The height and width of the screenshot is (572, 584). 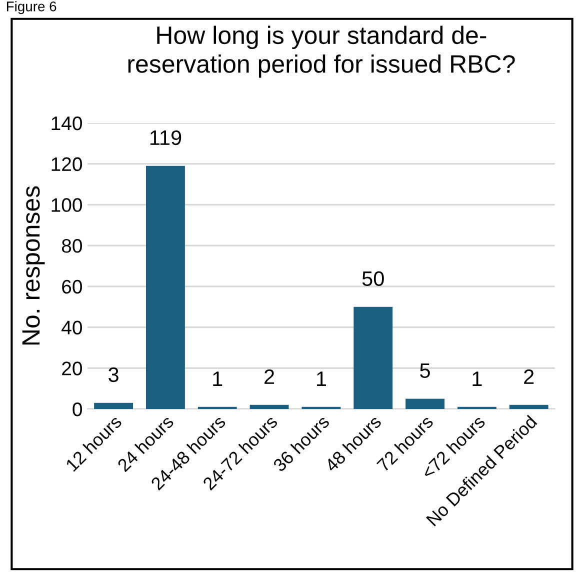 I want to click on data-label: 119, so click(x=166, y=138).